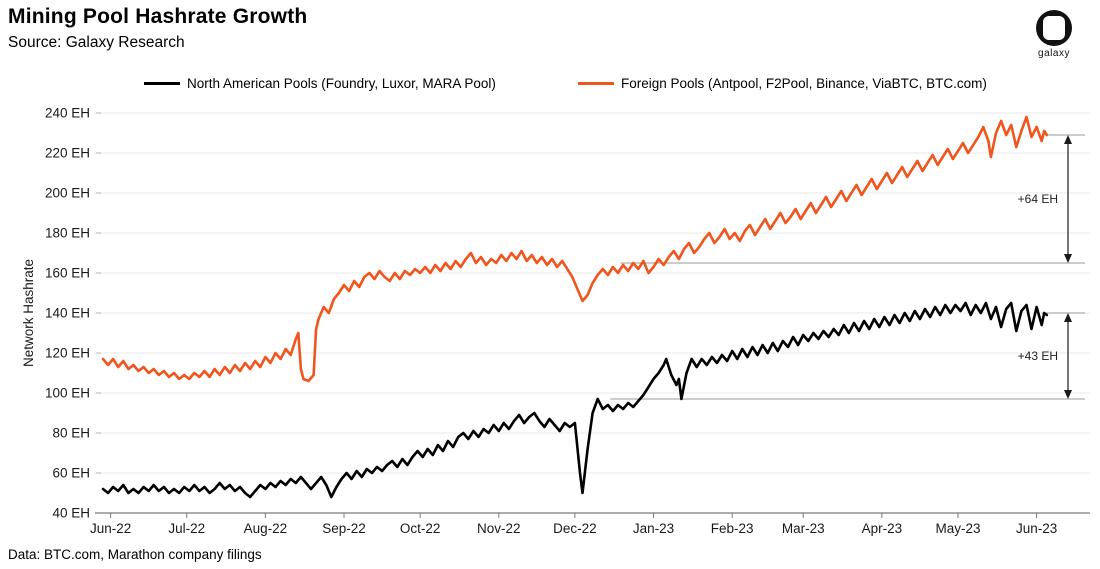  What do you see at coordinates (67, 153) in the screenshot?
I see `svg-text: 220 EH` at bounding box center [67, 153].